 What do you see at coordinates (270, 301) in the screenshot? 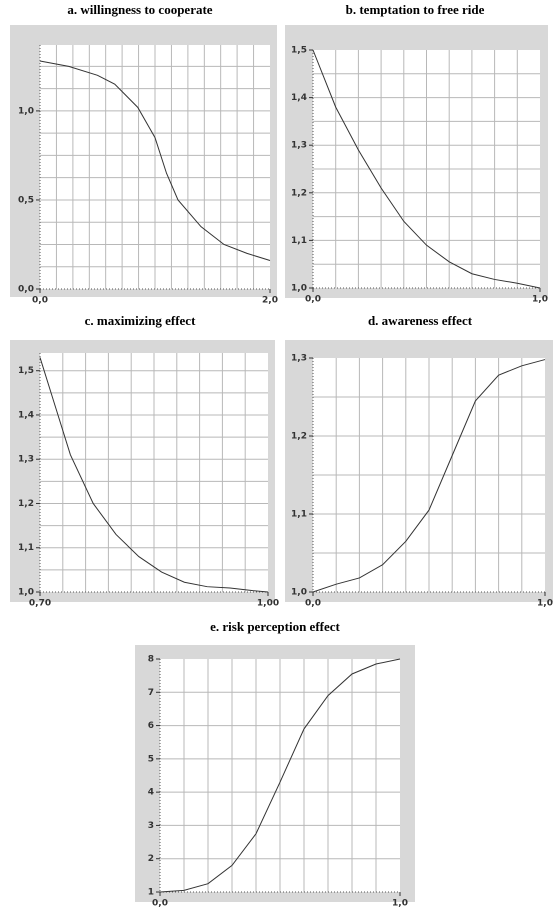
I see `x-tick-label: 2,0` at bounding box center [270, 301].